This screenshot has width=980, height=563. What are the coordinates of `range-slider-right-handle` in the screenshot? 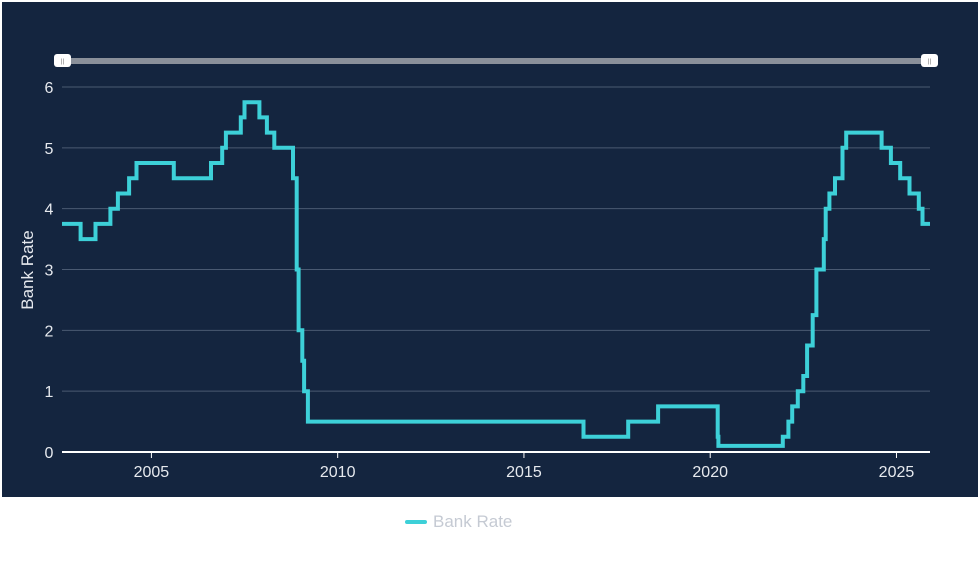 It's located at (929, 60).